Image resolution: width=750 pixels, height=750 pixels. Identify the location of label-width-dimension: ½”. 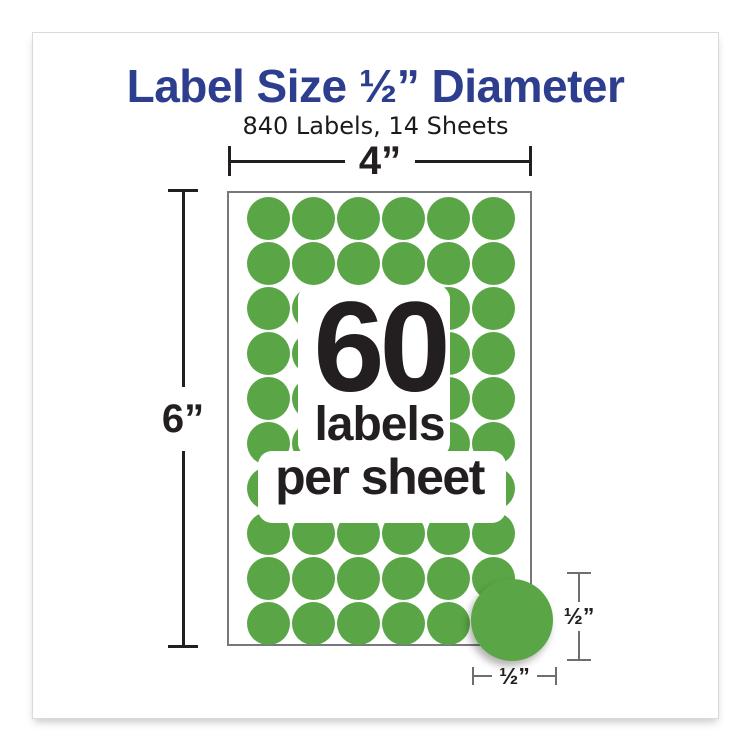
(514, 676).